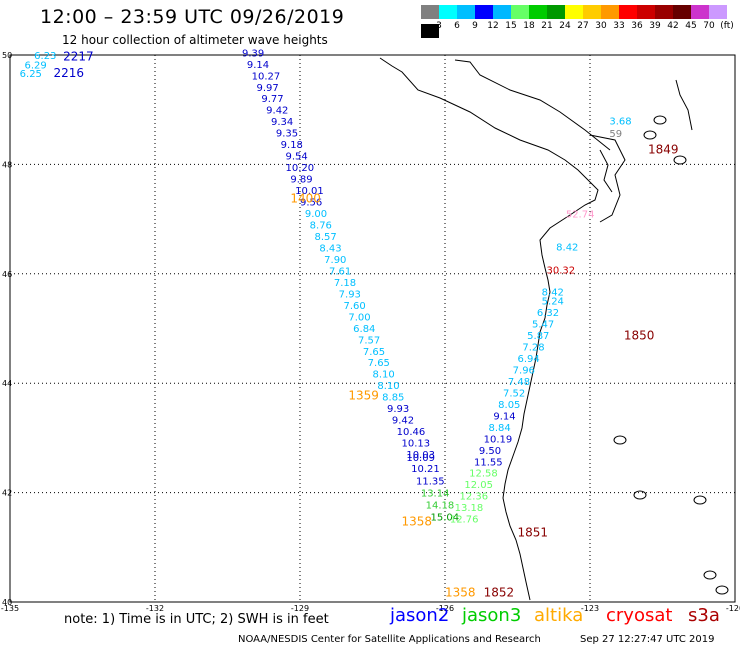  I want to click on wave-height-value: 8.85, so click(393, 398).